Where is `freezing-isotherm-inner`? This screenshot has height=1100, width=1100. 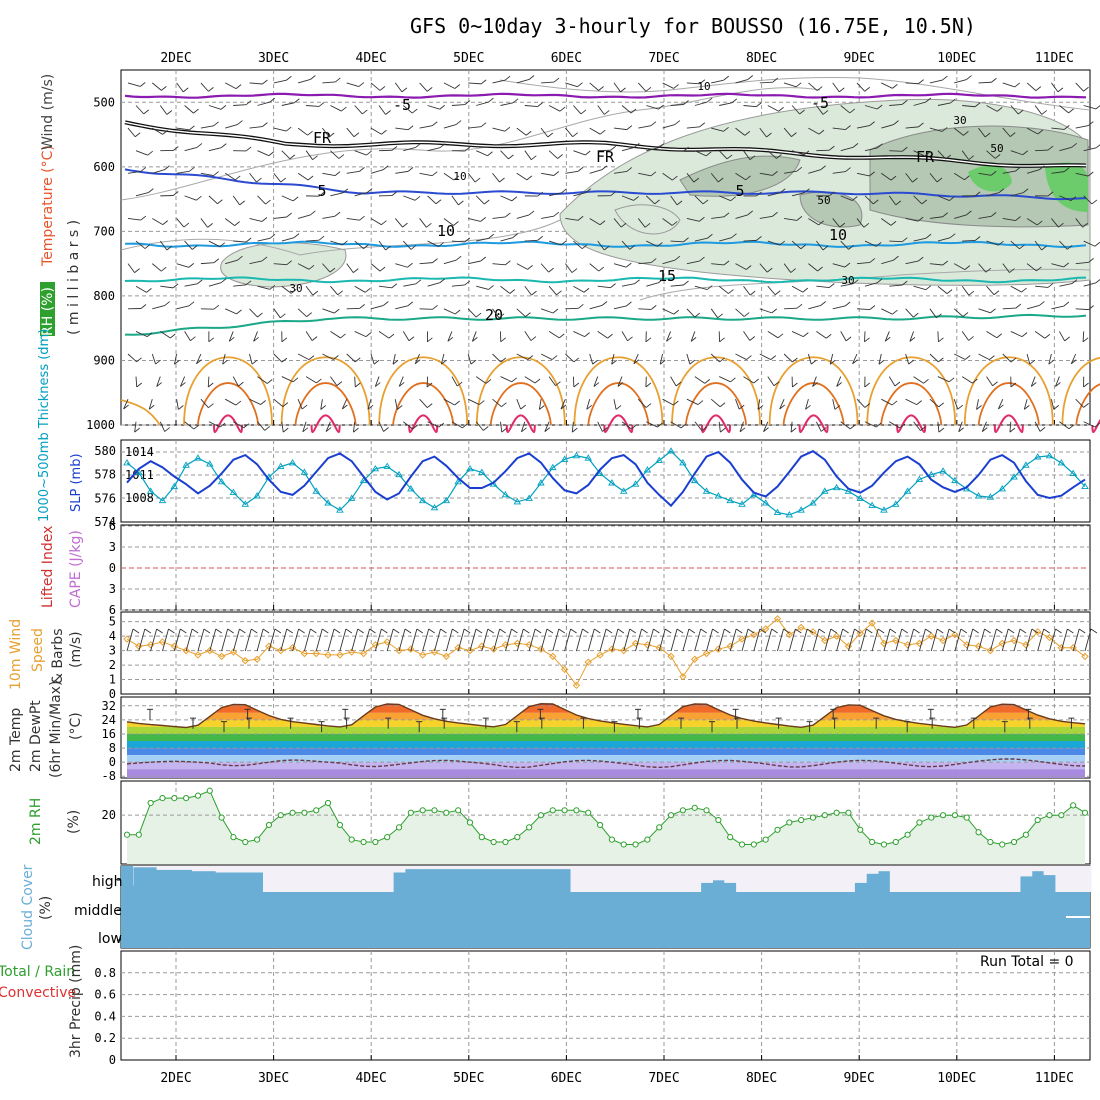 freezing-isotherm-inner is located at coordinates (605, 144).